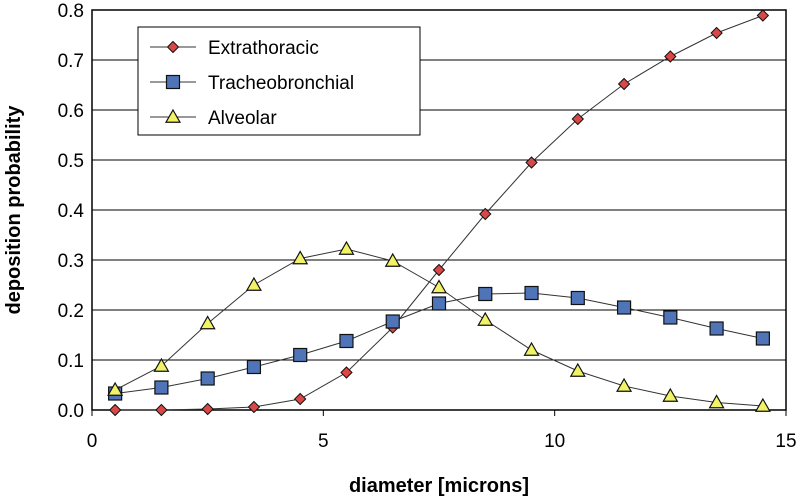 This screenshot has height=500, width=800. Describe the element at coordinates (281, 83) in the screenshot. I see `legend-label: Tracheobronchial` at that location.